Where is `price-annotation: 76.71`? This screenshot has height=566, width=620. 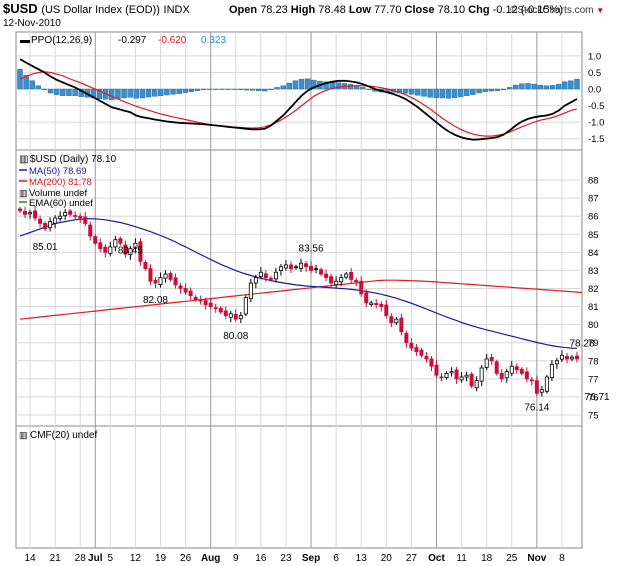 price-annotation: 76.71 is located at coordinates (597, 397).